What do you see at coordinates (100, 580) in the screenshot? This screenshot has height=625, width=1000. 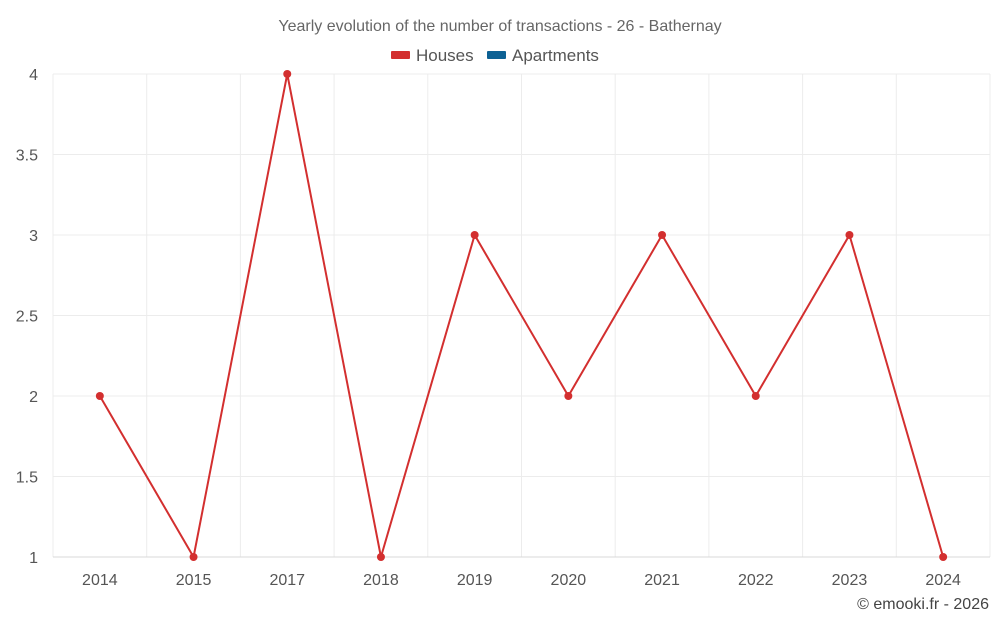 I see `x-tick-label: 2014` at bounding box center [100, 580].